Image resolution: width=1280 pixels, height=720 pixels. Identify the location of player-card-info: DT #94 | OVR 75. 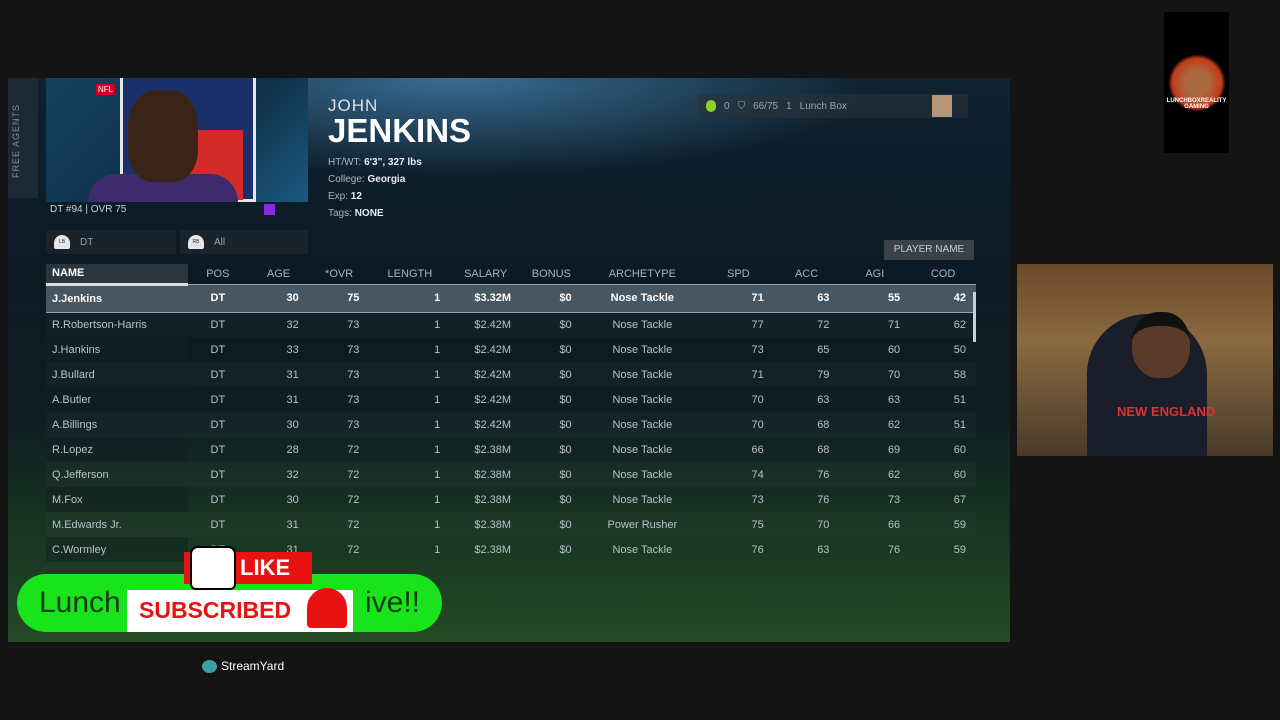
(88, 209).